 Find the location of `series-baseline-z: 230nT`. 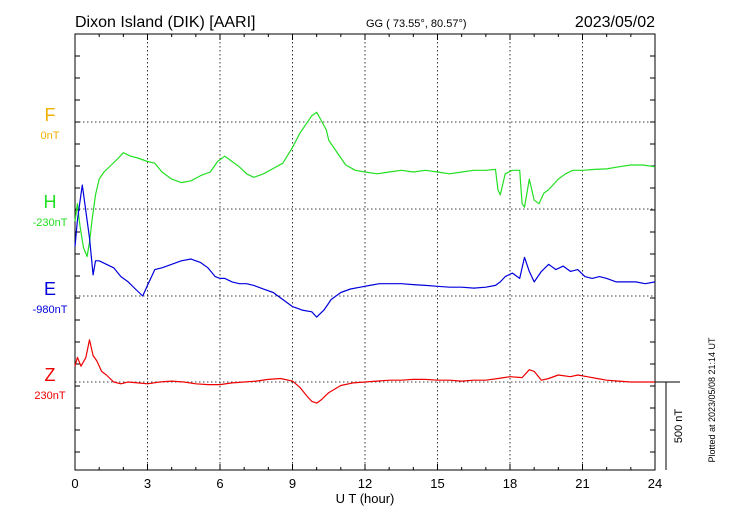

series-baseline-z: 230nT is located at coordinates (49, 396).